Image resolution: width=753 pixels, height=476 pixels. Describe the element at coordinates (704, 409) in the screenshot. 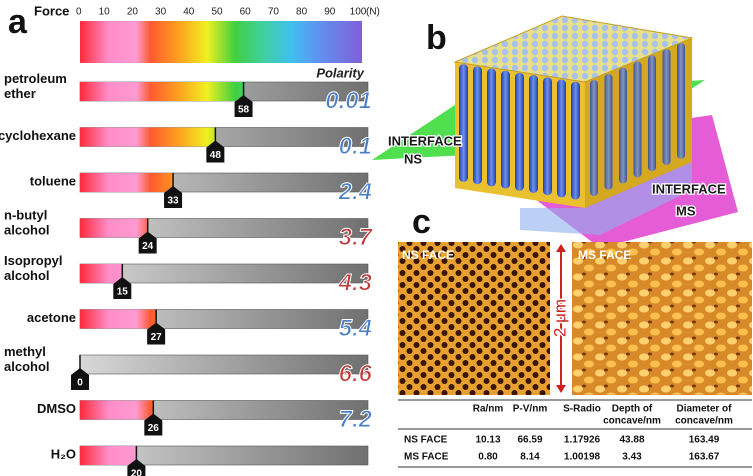

I see `table-header: Diameter of` at that location.